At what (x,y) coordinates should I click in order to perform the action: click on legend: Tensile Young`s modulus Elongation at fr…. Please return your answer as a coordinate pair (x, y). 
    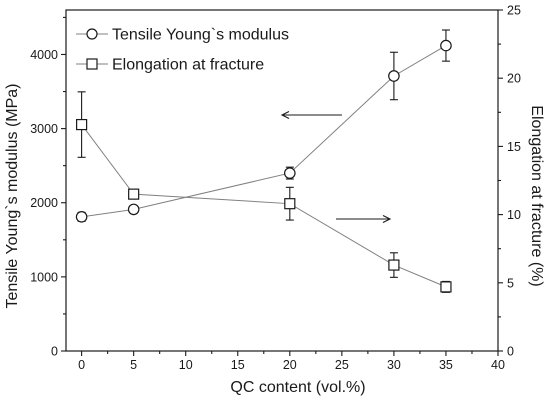
    Looking at the image, I should click on (182, 50).